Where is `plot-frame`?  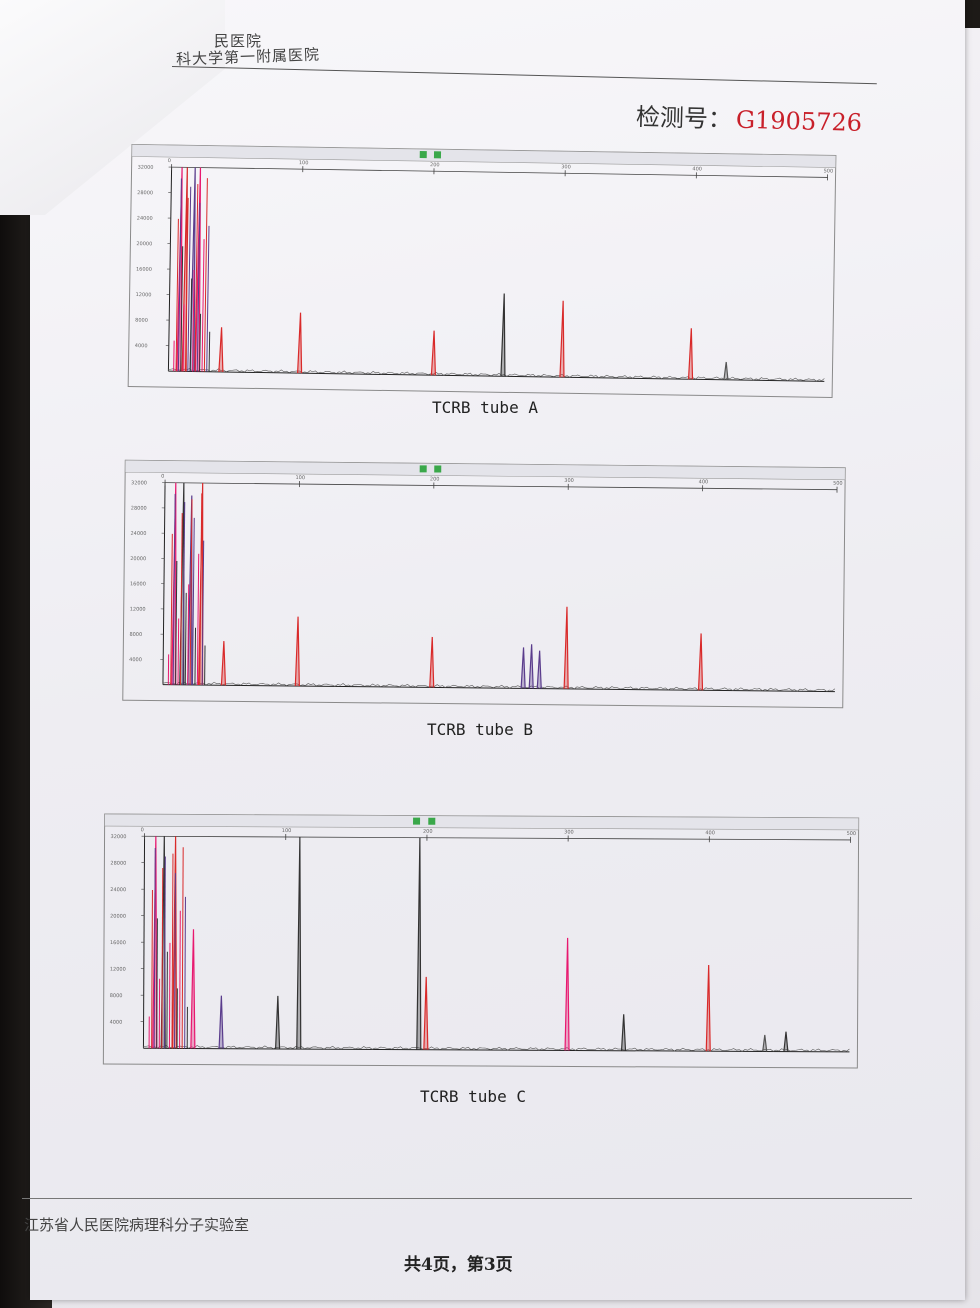
plot-frame is located at coordinates (484, 584).